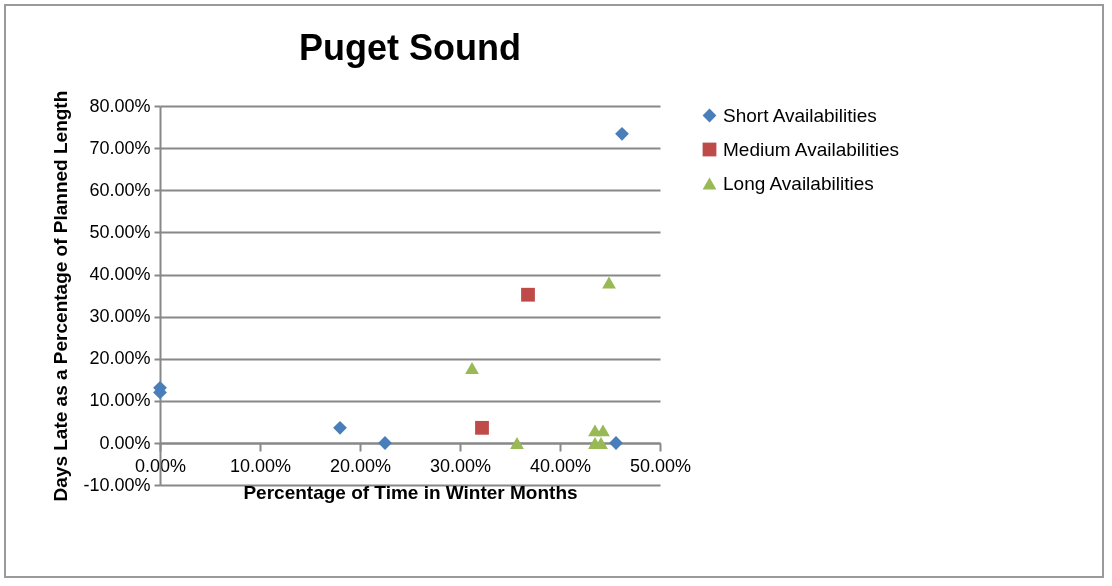  I want to click on y-axis-title: Days Late as a Percentage of Planned Length, so click(61, 296).